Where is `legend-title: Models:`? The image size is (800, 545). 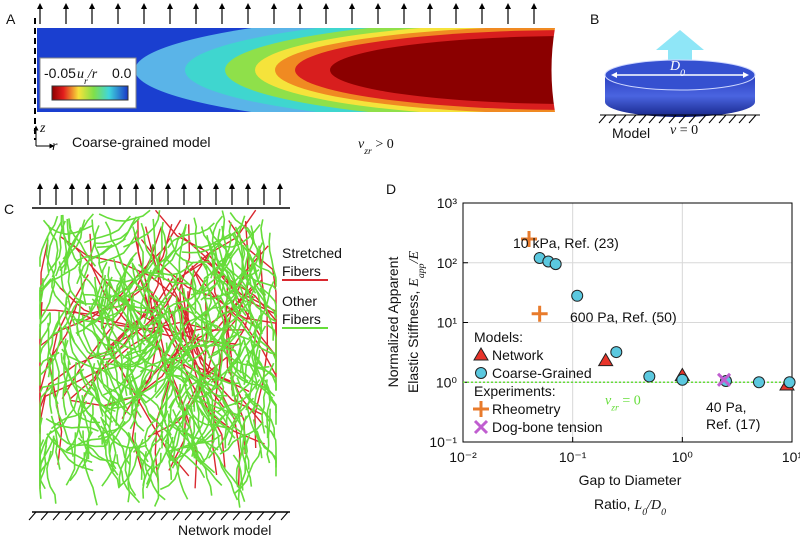
legend-title: Models: is located at coordinates (498, 337).